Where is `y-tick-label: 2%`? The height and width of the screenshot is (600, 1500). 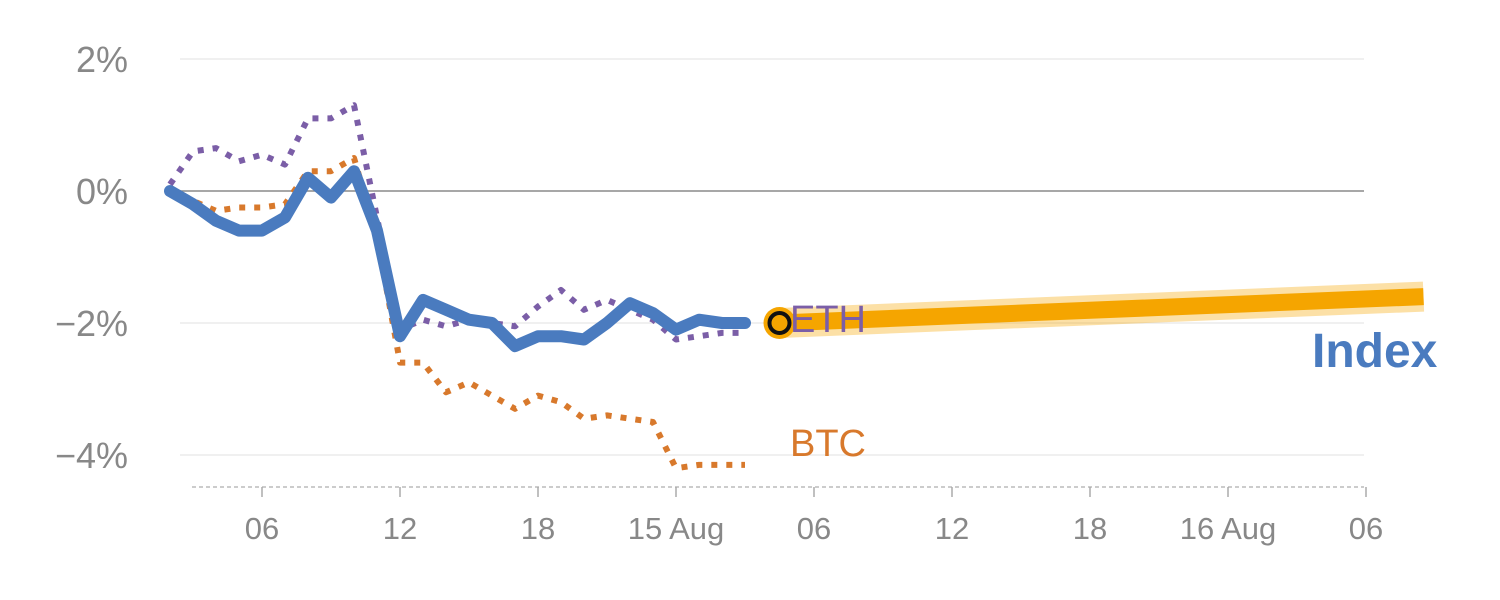
y-tick-label: 2% is located at coordinates (102, 59).